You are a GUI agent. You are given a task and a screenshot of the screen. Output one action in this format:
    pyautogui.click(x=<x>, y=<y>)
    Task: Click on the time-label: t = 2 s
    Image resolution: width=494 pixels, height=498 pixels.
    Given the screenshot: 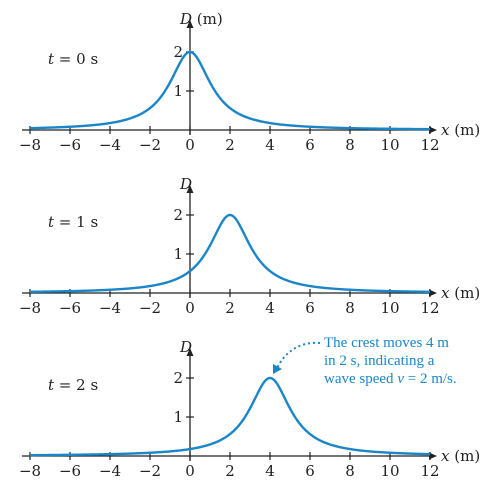 What is the action you would take?
    pyautogui.click(x=73, y=385)
    